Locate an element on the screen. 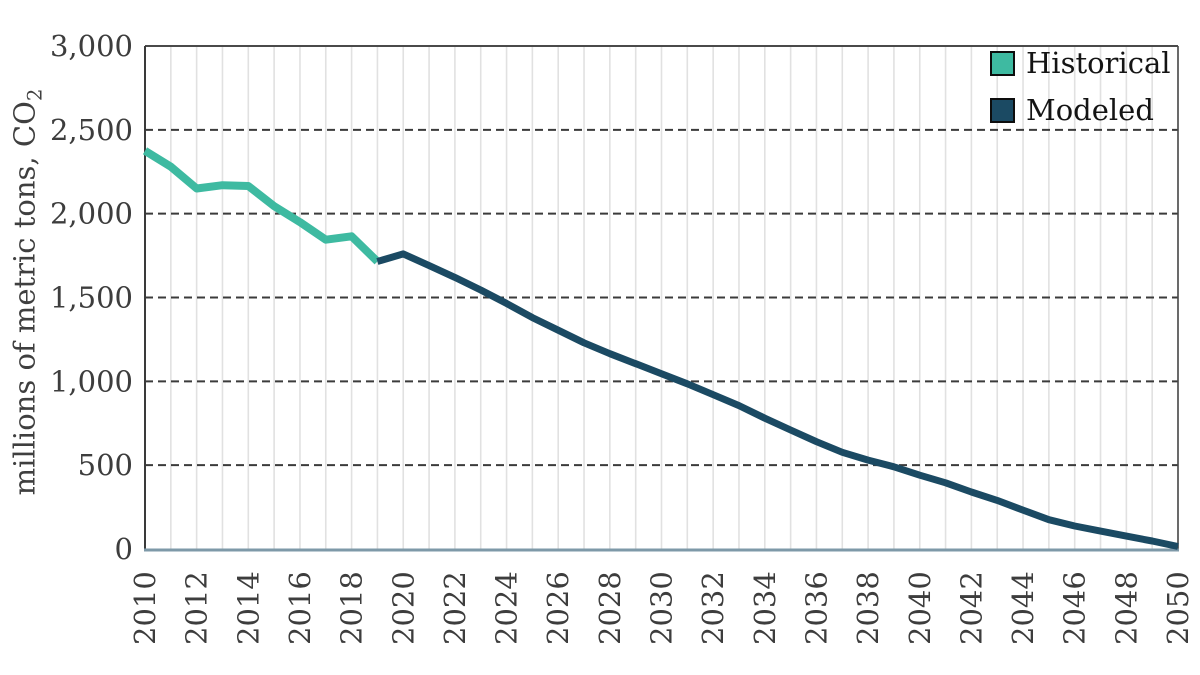  x-tick-label: 2016 is located at coordinates (300, 608).